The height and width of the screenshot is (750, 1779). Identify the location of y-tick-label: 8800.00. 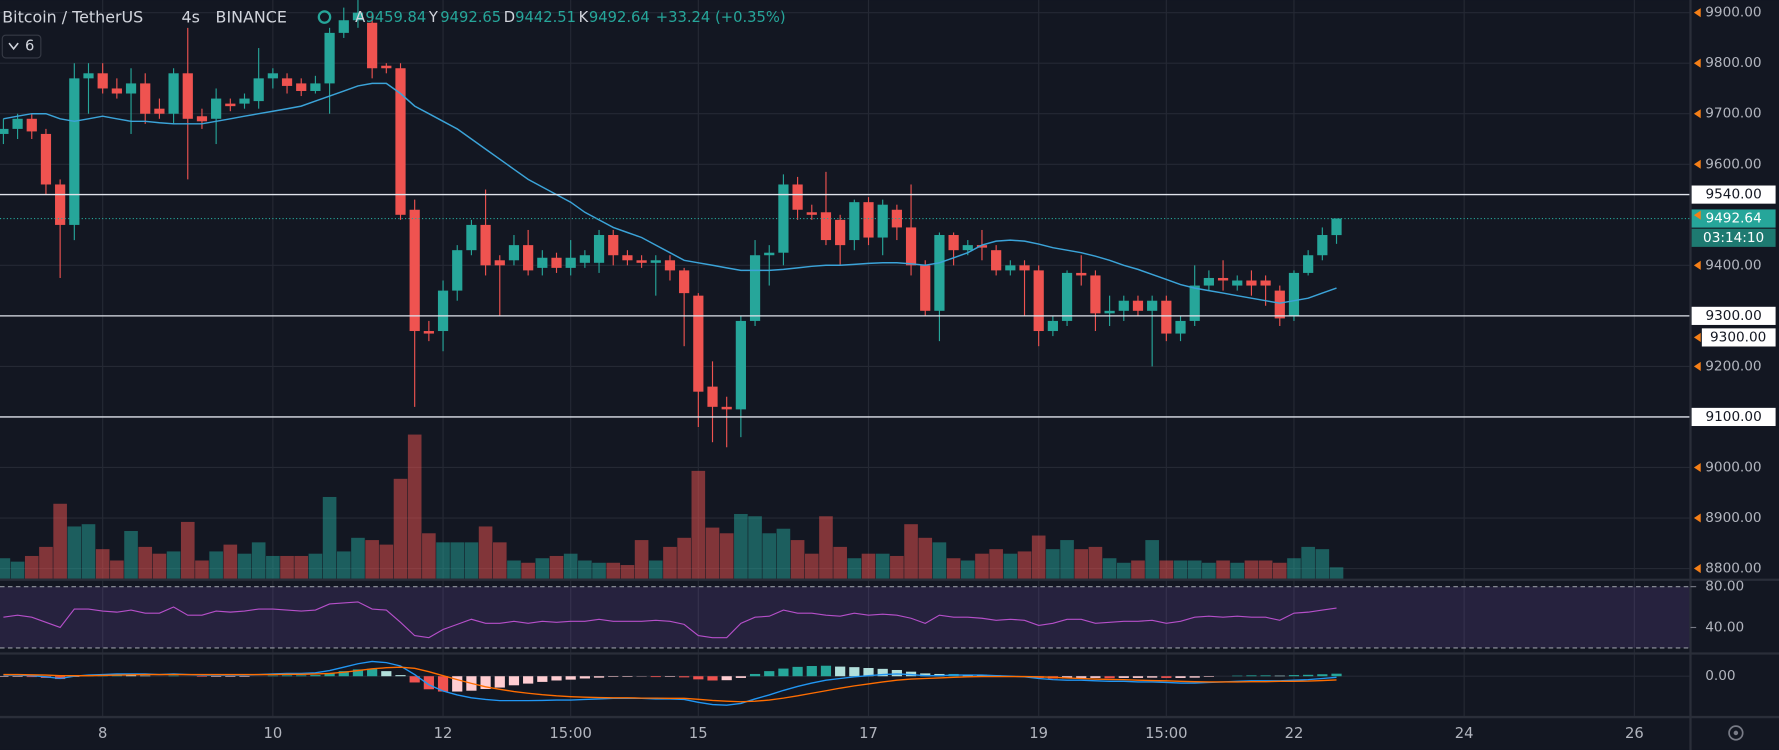
(1733, 569).